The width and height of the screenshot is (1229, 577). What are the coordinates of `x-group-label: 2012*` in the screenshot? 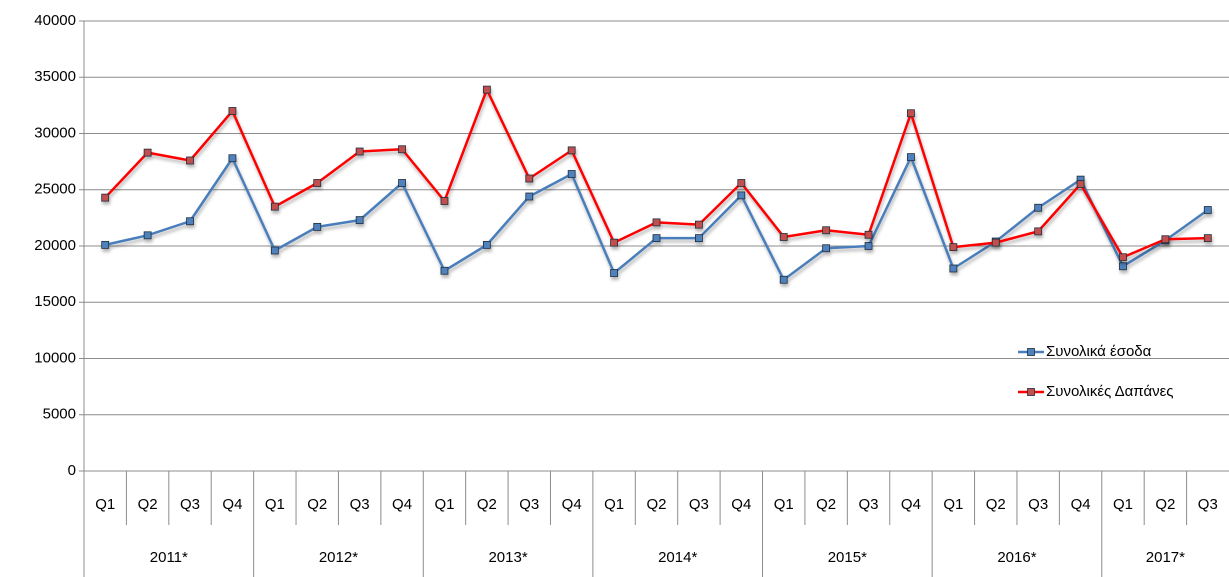 It's located at (338, 557).